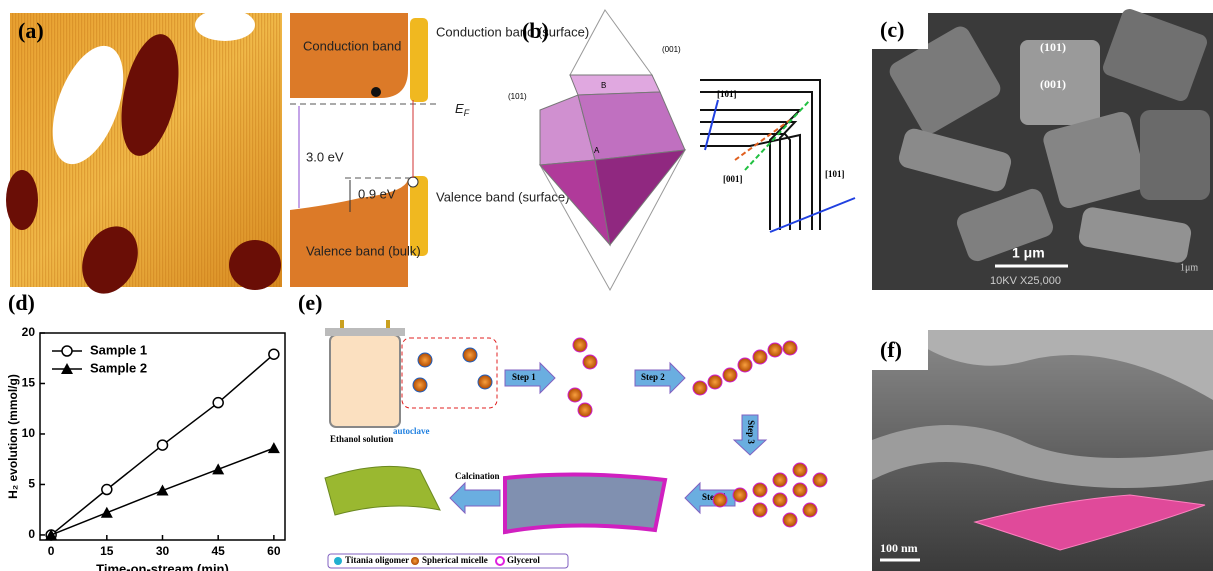 The width and height of the screenshot is (1213, 571). Describe the element at coordinates (502, 196) in the screenshot. I see `band-label: Valence band (surface)` at that location.